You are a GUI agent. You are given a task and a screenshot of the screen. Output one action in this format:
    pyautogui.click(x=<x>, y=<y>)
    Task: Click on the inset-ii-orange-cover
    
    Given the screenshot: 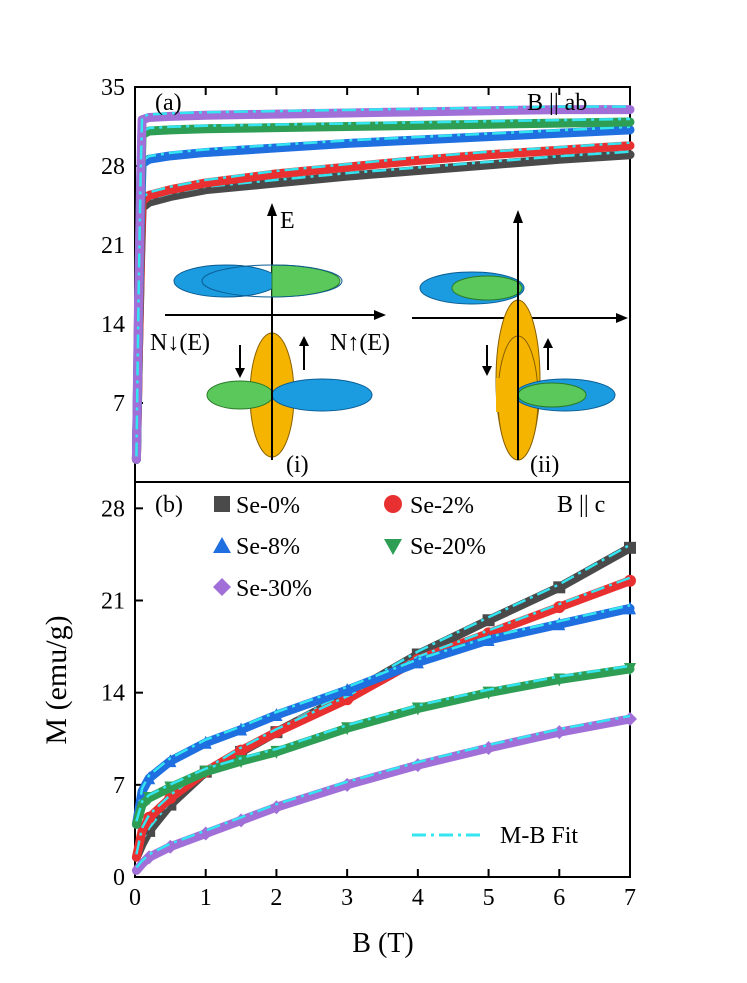 What is the action you would take?
    pyautogui.click(x=507, y=395)
    